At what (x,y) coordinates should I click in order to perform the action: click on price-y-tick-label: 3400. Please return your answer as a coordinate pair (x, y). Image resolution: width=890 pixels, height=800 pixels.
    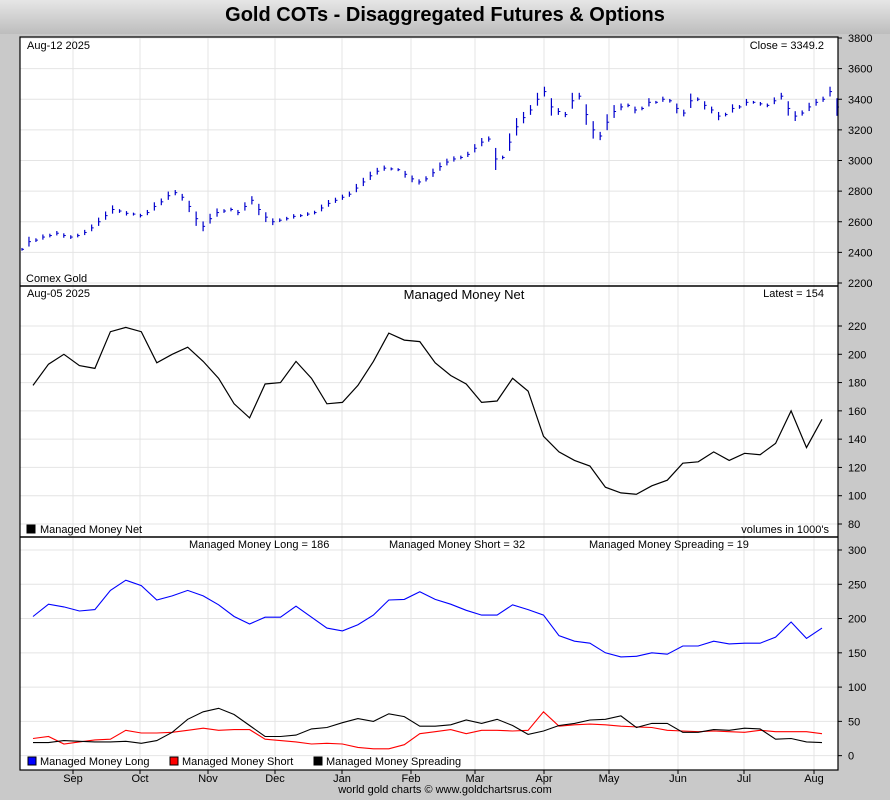
    Looking at the image, I should click on (860, 100).